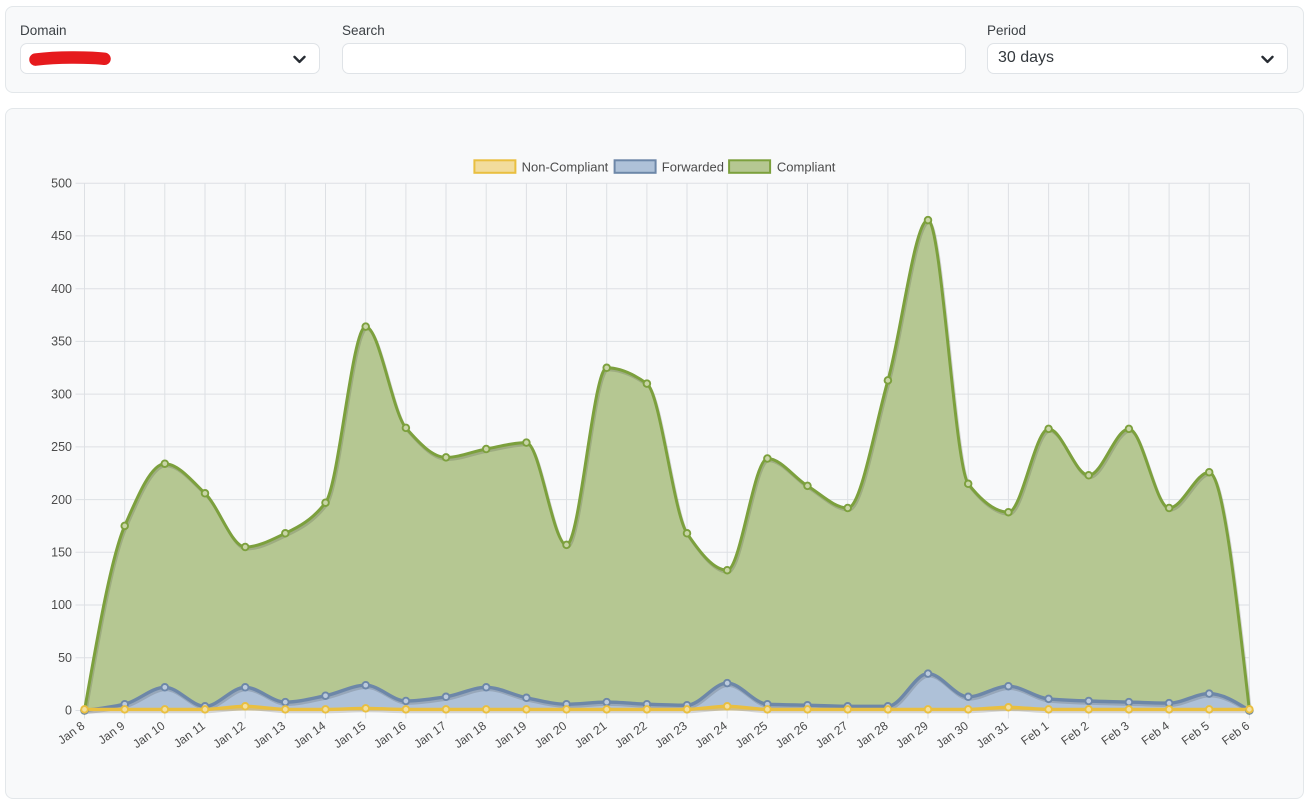  Describe the element at coordinates (71, 732) in the screenshot. I see `svg-text: Jan 8` at that location.